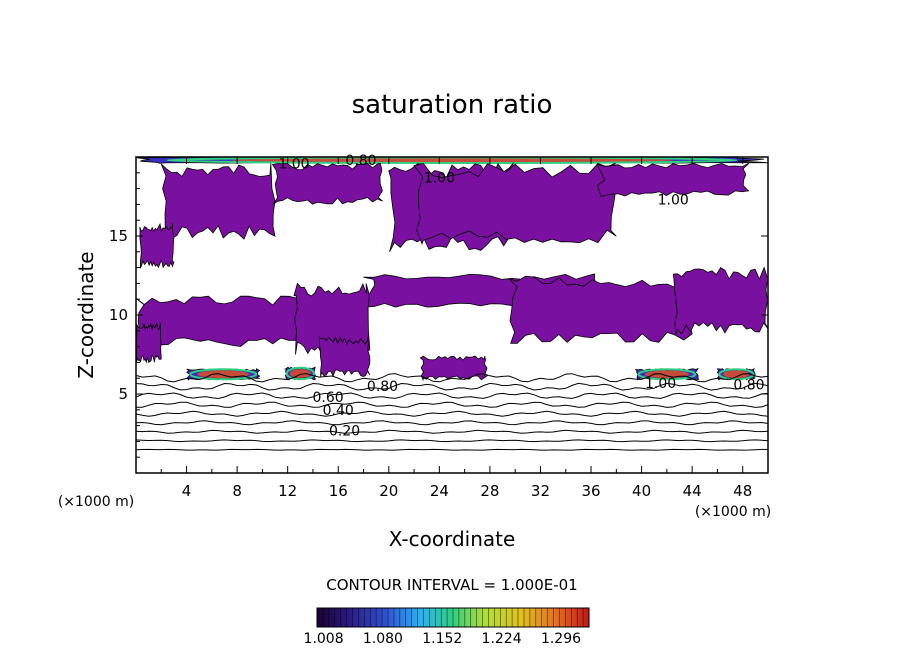 This screenshot has width=904, height=654. I want to click on y-axis-label: Z-coordinate, so click(86, 314).